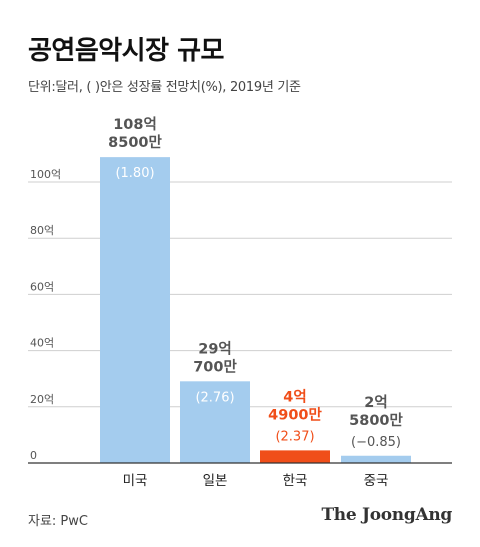  I want to click on y-tick-label: 100억, so click(45, 174).